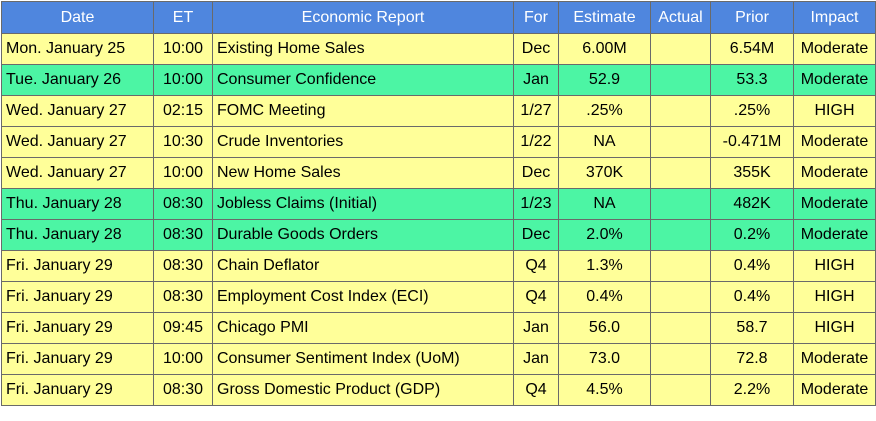 This screenshot has width=876, height=421. Describe the element at coordinates (604, 297) in the screenshot. I see `estimate-cell: 0.4%` at that location.